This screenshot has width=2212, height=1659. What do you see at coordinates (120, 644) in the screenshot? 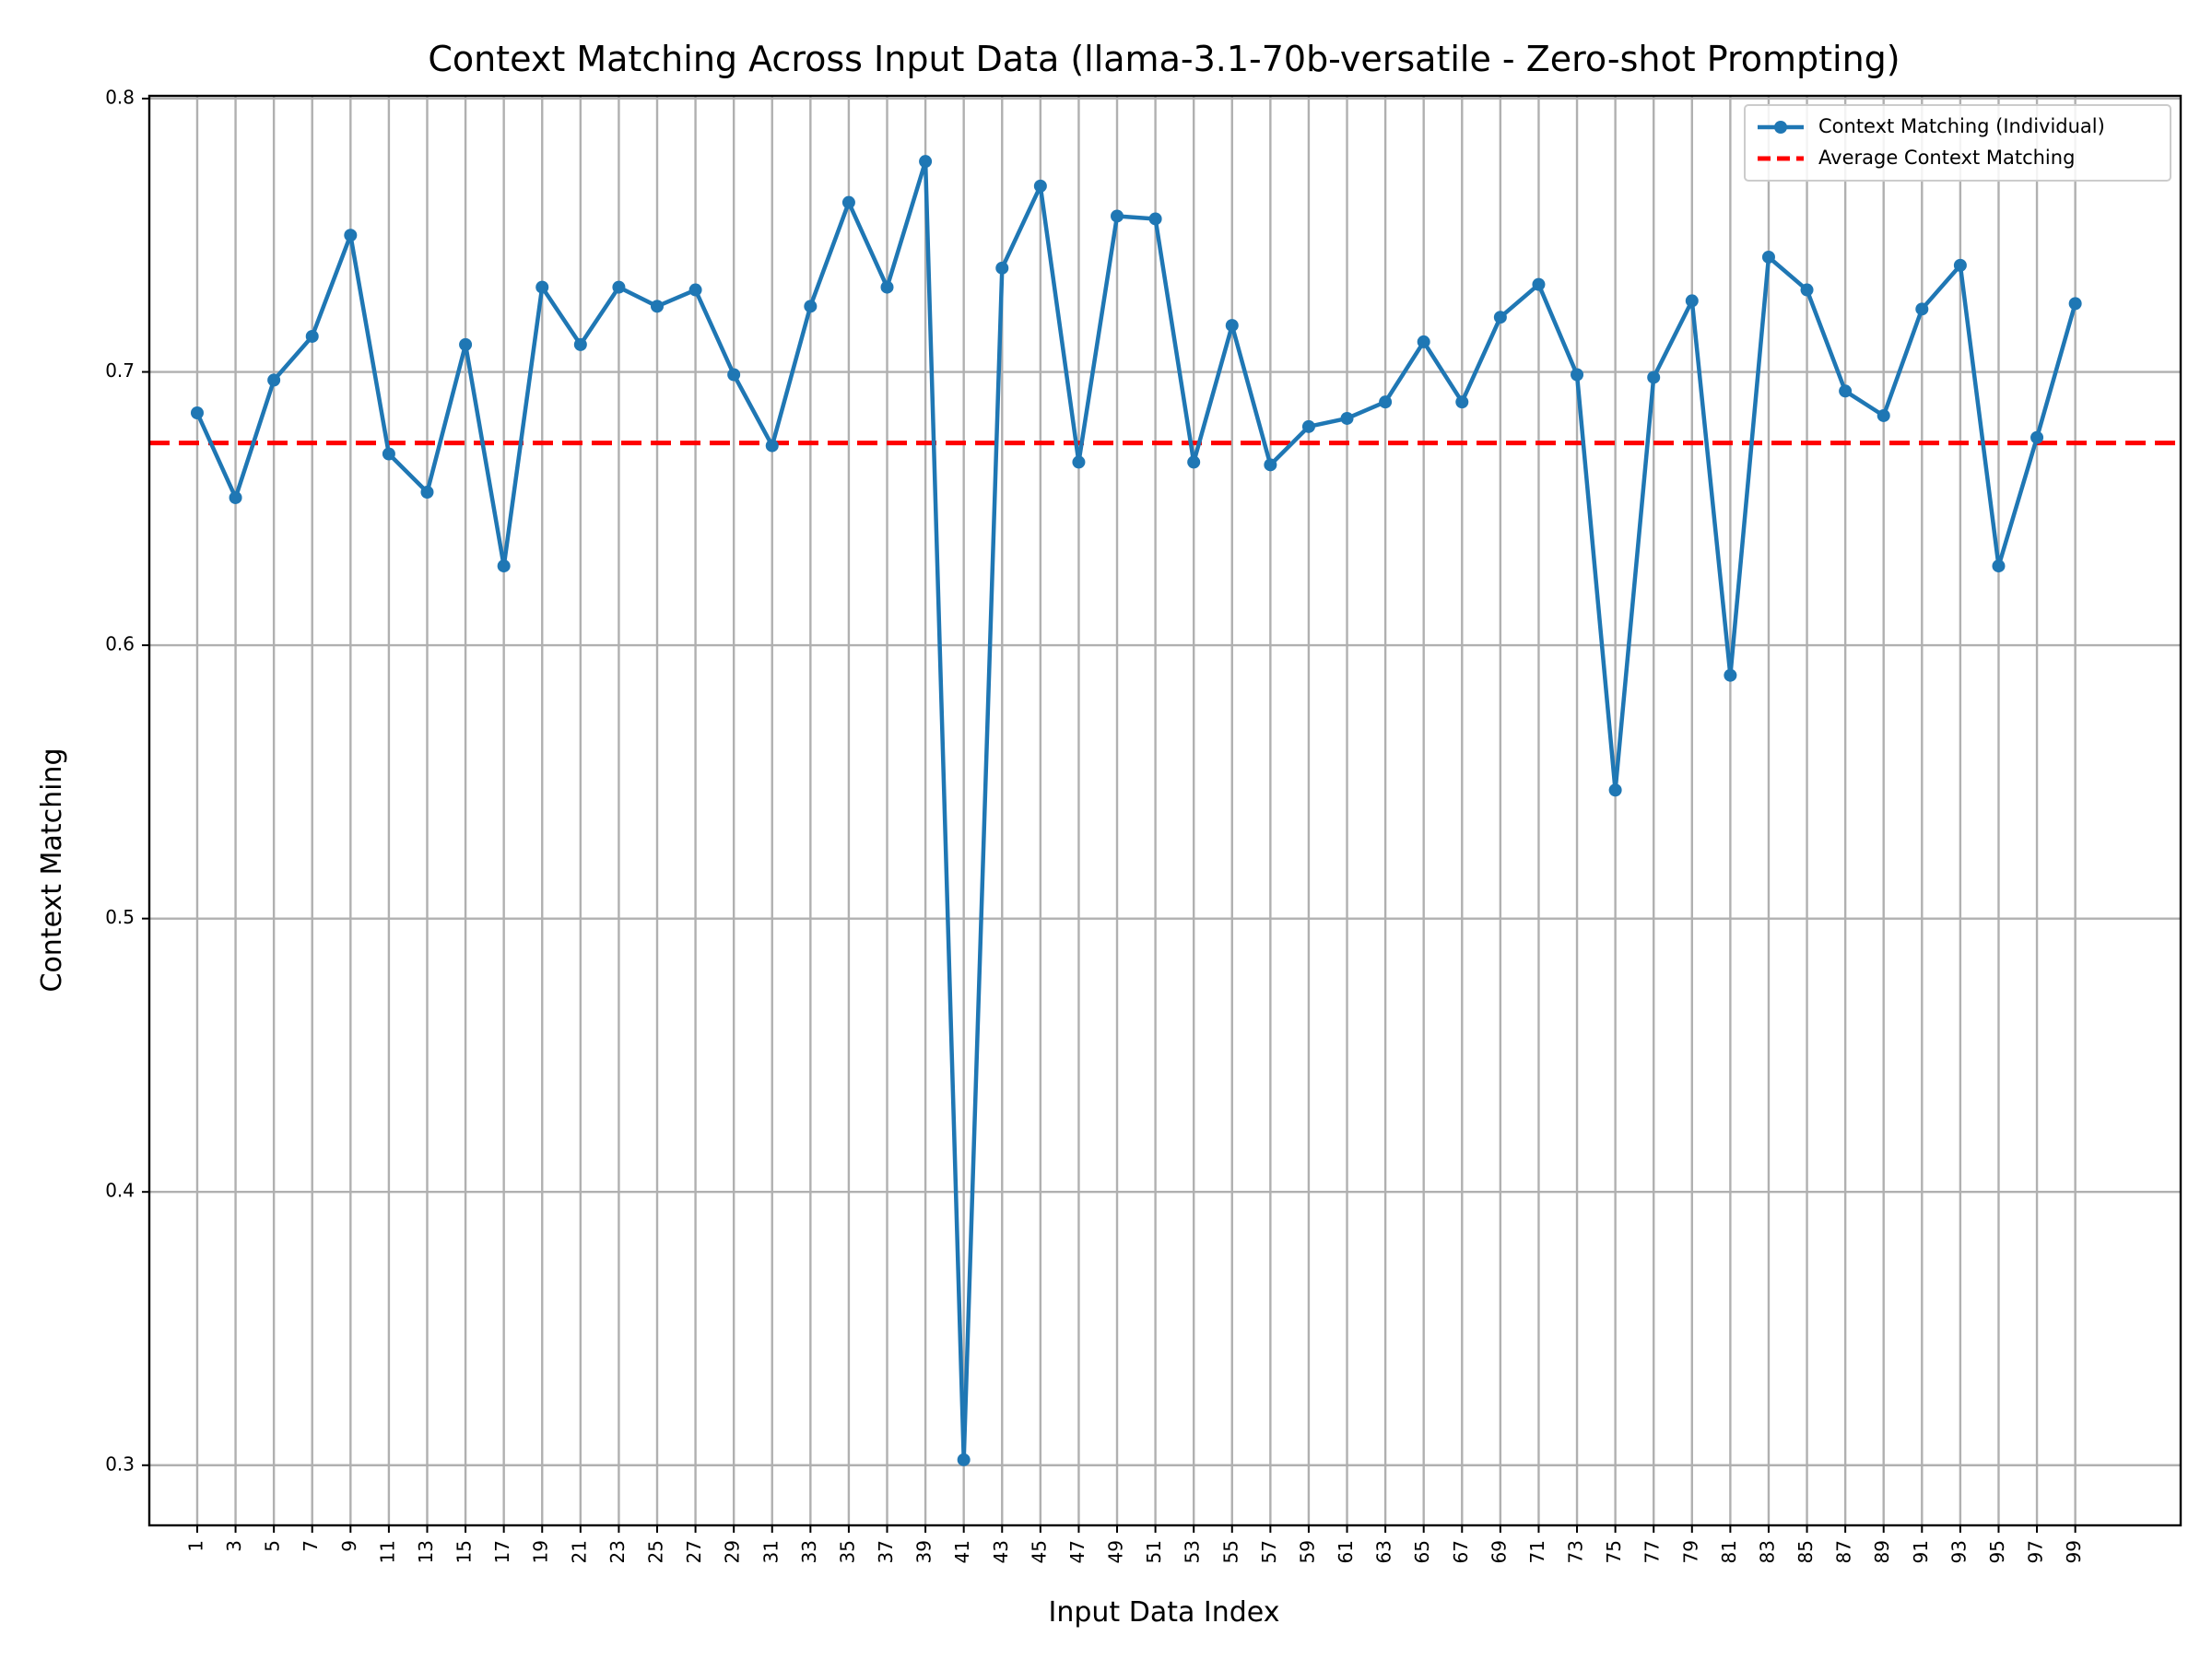
I see `y-tick-label: 0.6` at bounding box center [120, 644].